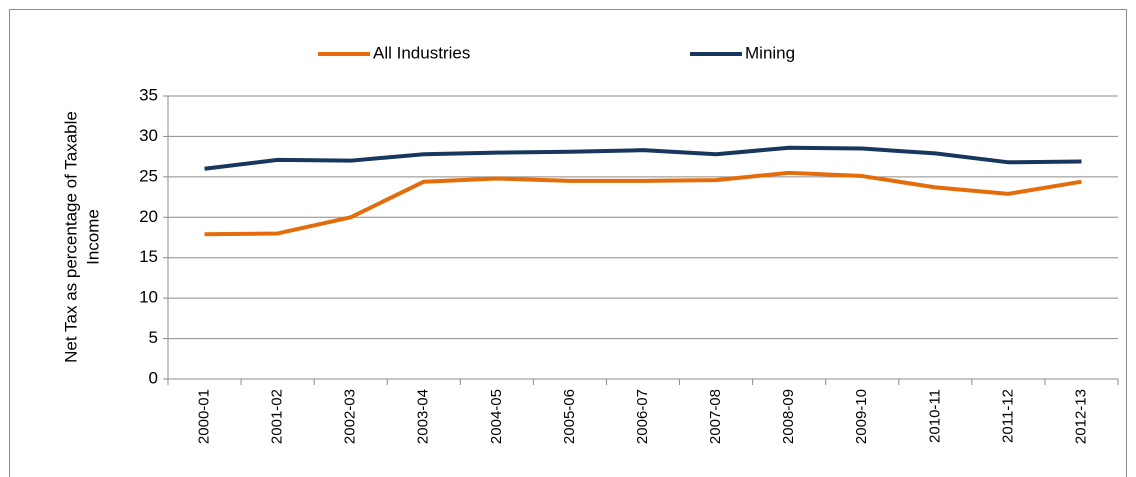 Image resolution: width=1136 pixels, height=477 pixels. Describe the element at coordinates (934, 416) in the screenshot. I see `x-tick-label: 2010-11` at that location.